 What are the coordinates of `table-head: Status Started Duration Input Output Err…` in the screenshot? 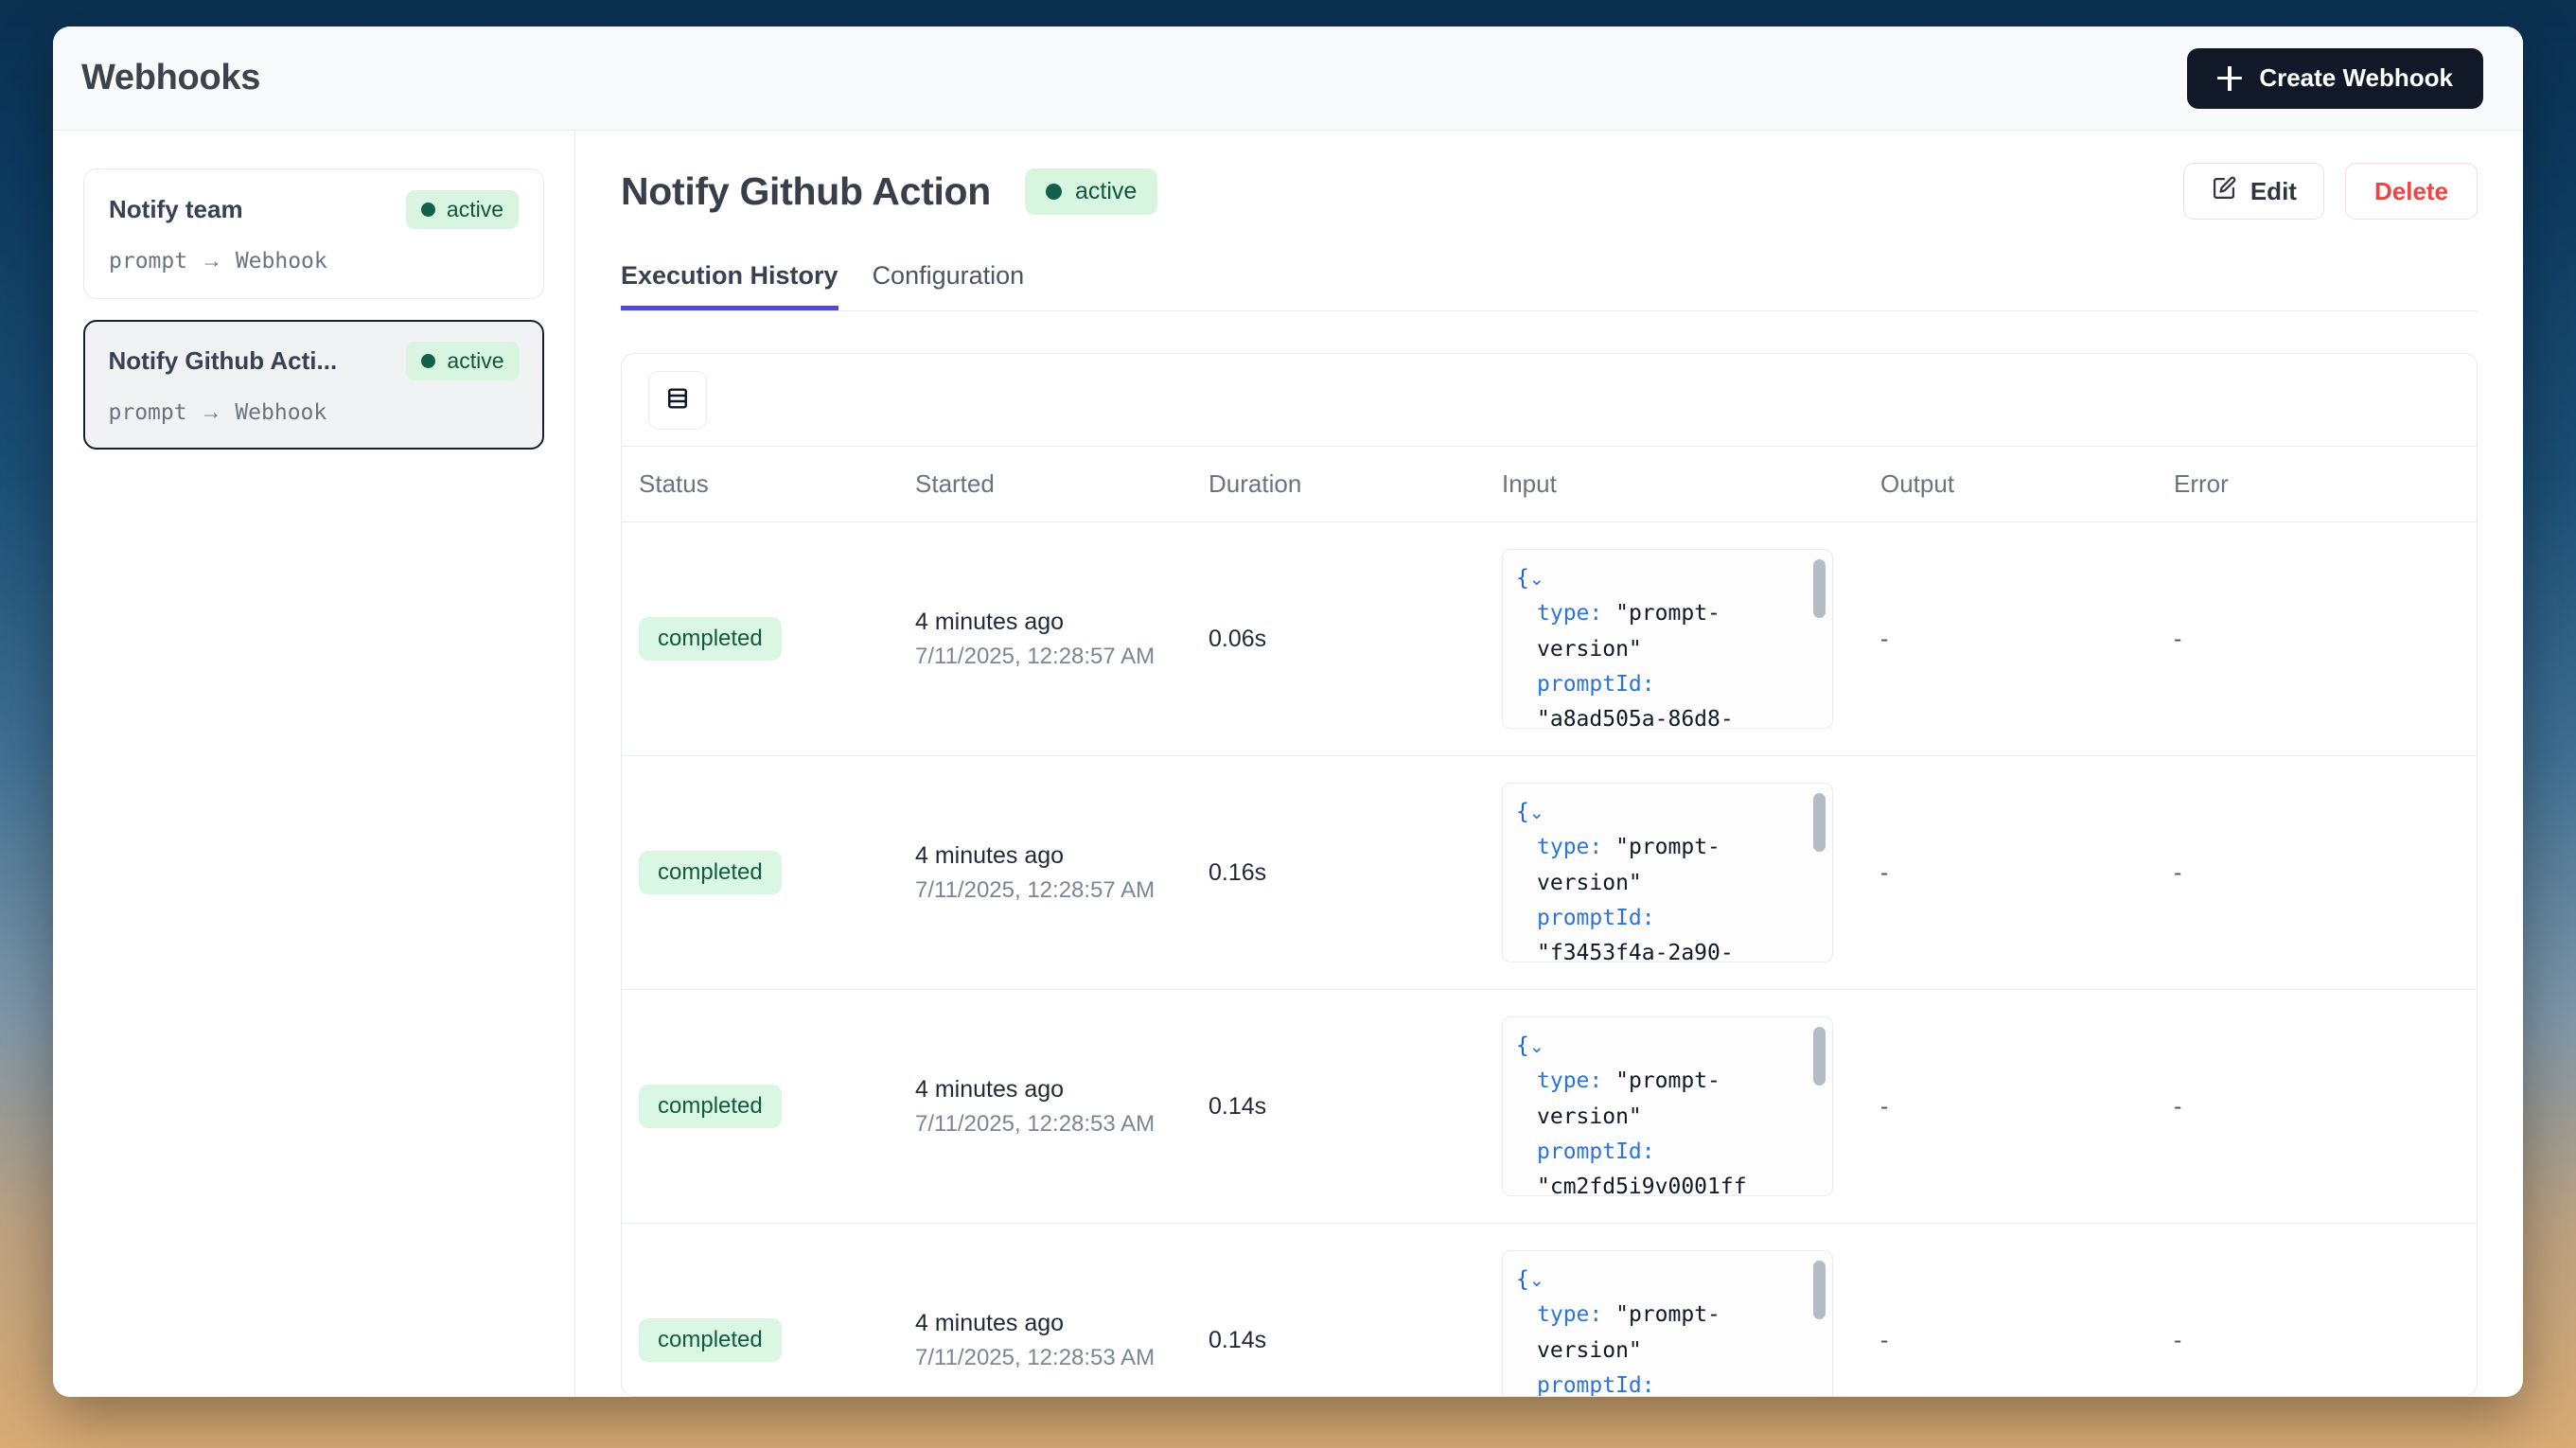 It's located at (1549, 484).